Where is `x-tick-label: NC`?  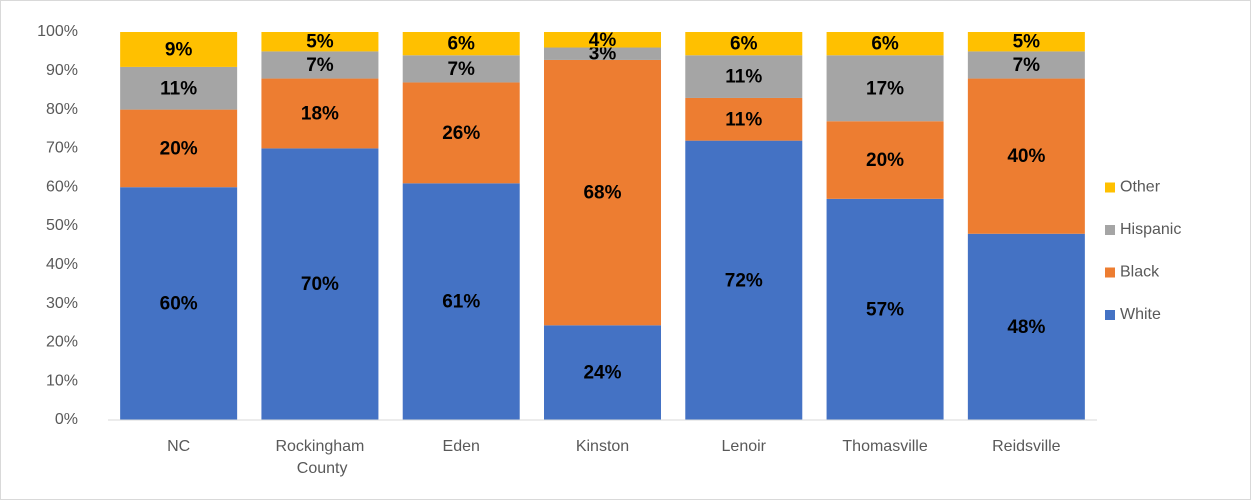 x-tick-label: NC is located at coordinates (178, 446).